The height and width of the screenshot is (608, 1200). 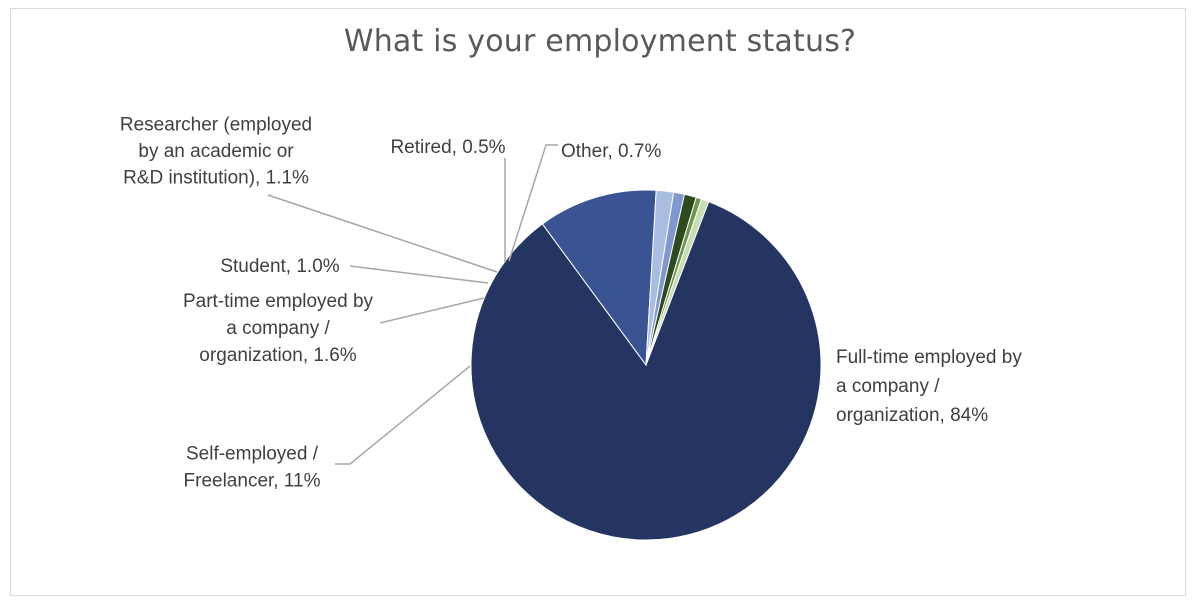 I want to click on data-label-line: organization, 84%, so click(x=912, y=415).